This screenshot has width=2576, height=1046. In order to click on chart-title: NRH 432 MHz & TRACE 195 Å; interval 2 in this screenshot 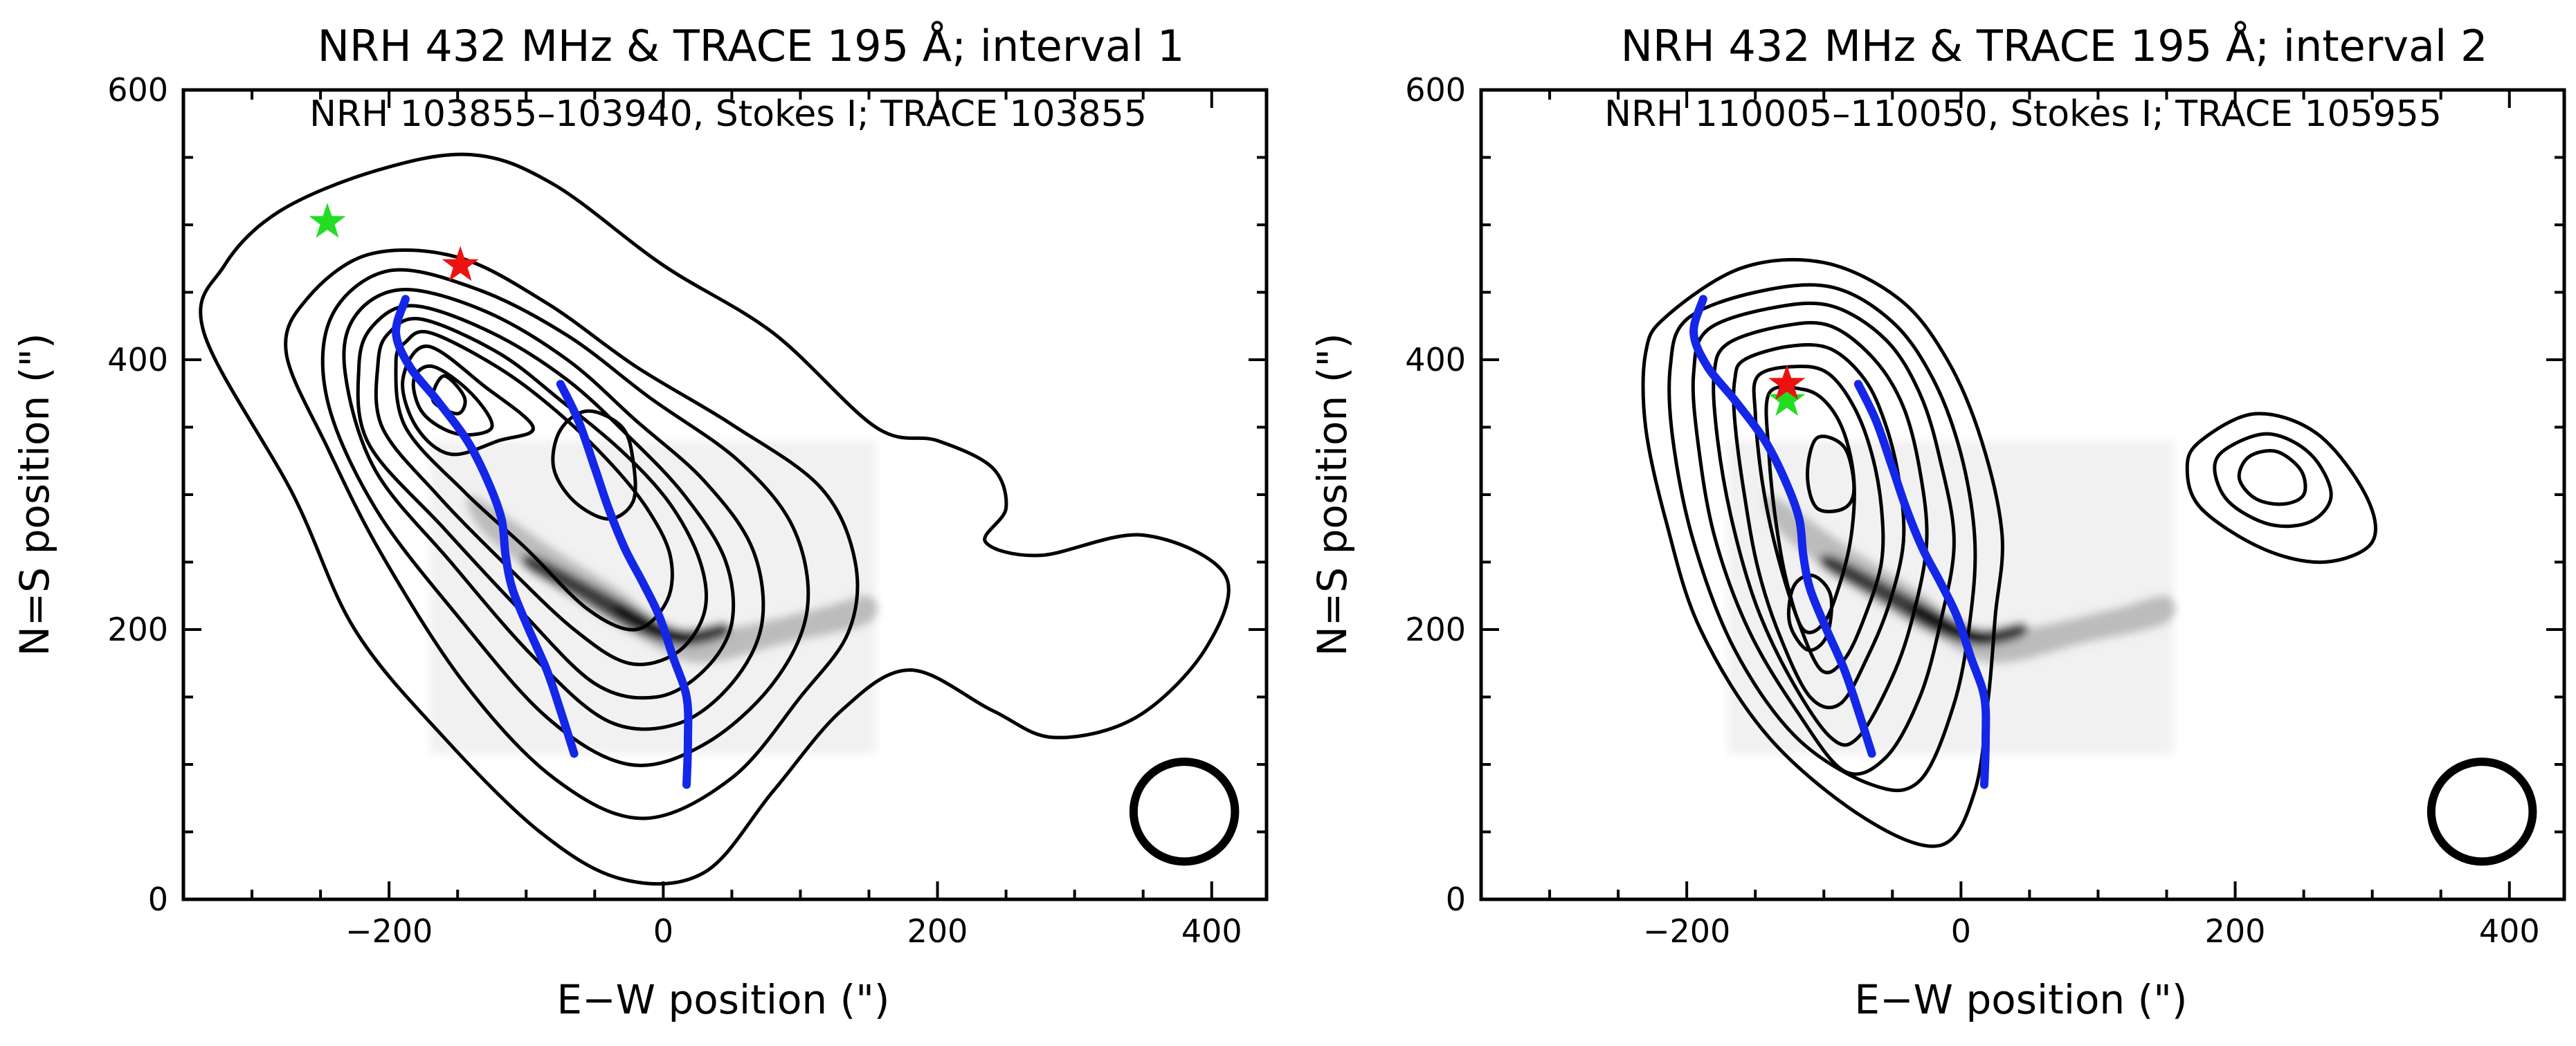, I will do `click(2054, 46)`.